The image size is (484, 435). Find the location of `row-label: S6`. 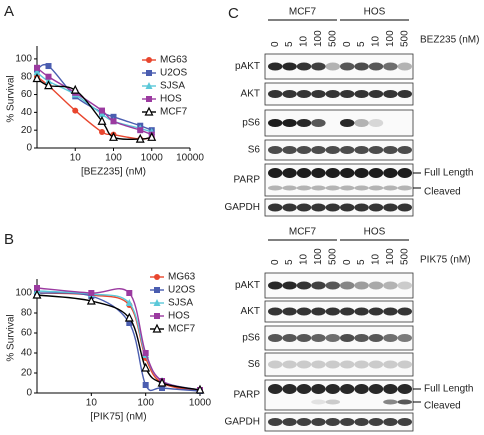

row-label: S6 is located at coordinates (254, 364).